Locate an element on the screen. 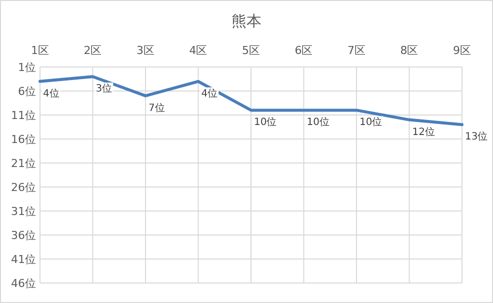  x-tick-label: 7区 is located at coordinates (357, 50).